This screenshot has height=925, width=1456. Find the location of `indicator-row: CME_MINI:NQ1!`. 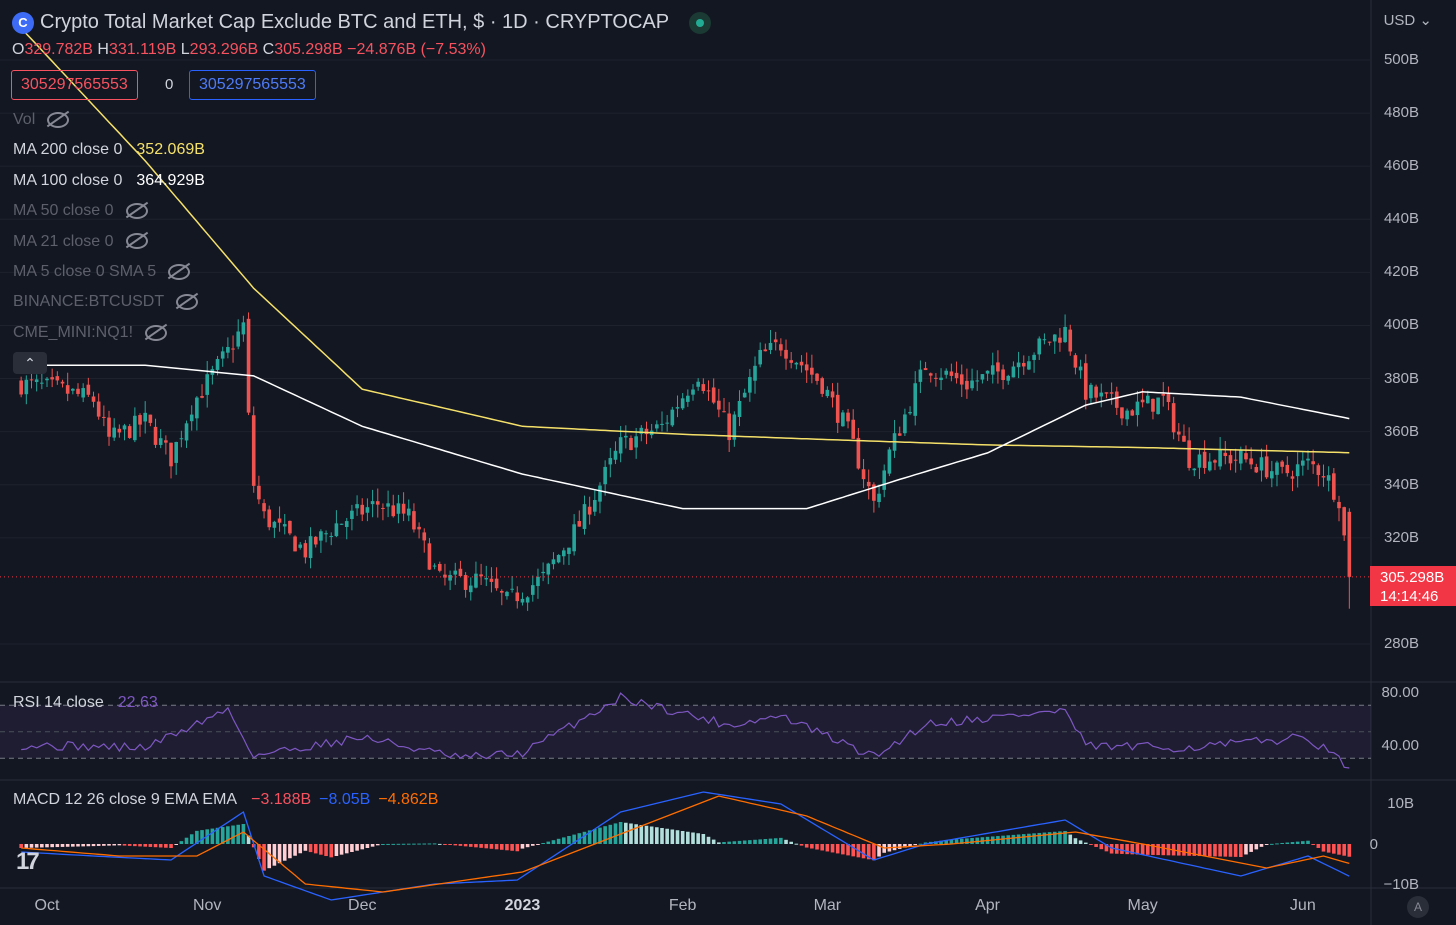

indicator-row: CME_MINI:NQ1! is located at coordinates (90, 333).